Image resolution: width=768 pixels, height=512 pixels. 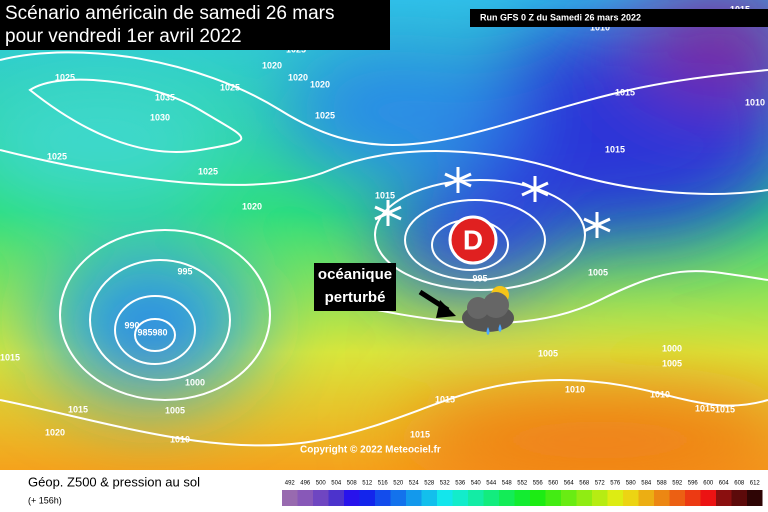 I want to click on scale-label: 560, so click(x=553, y=484).